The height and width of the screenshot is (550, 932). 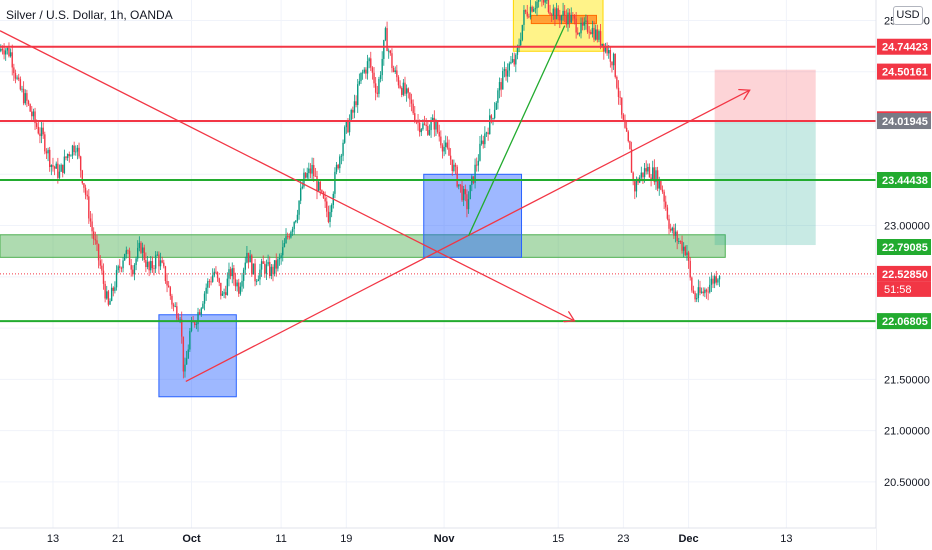 I want to click on x-tick-label: 13, so click(x=786, y=539).